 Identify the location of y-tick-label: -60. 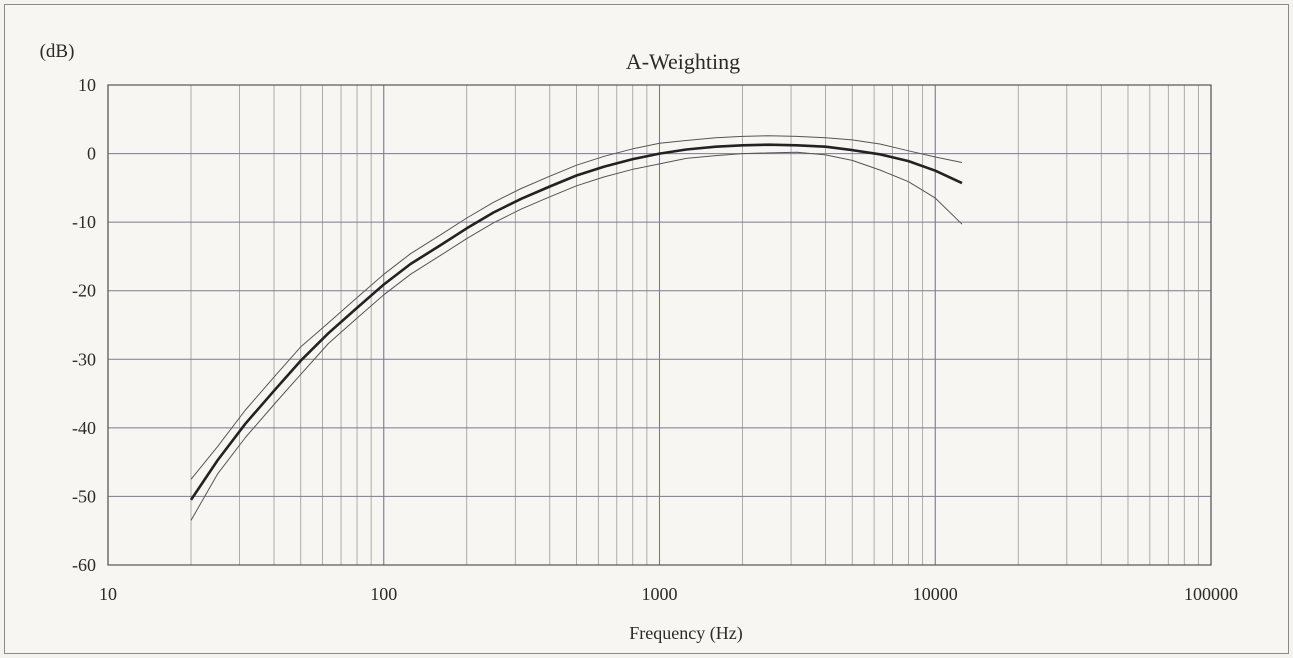
(84, 565).